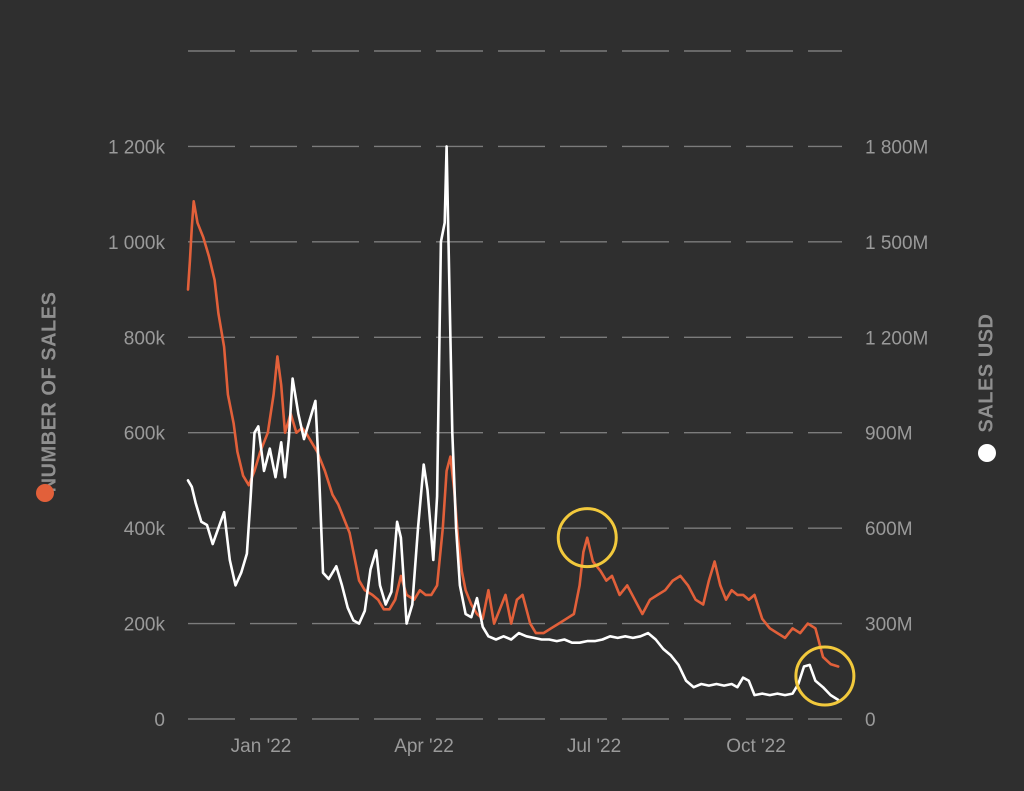 The height and width of the screenshot is (791, 1024). What do you see at coordinates (987, 453) in the screenshot?
I see `right-axis-legend-dot` at bounding box center [987, 453].